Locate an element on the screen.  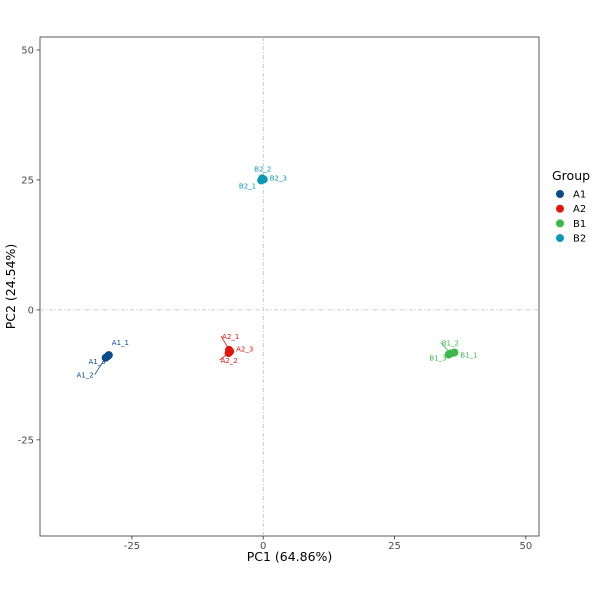
point-label-b2-1: B2_1 is located at coordinates (247, 186).